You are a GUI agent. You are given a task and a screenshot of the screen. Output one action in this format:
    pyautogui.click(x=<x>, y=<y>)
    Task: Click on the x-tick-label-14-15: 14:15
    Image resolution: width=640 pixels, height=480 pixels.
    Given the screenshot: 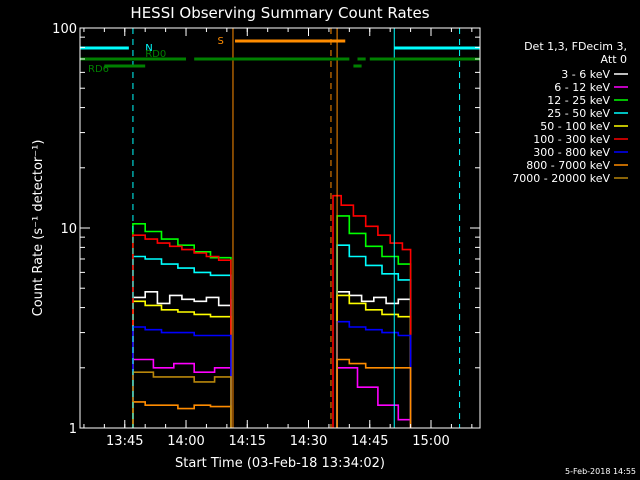 What is the action you would take?
    pyautogui.click(x=247, y=441)
    